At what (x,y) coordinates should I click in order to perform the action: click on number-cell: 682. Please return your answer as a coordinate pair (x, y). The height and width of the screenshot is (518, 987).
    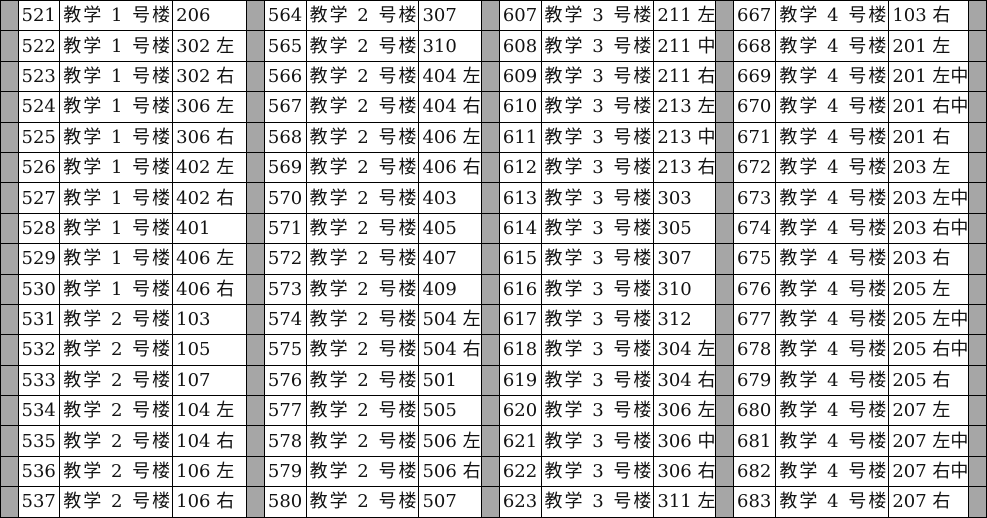
    Looking at the image, I should click on (755, 471).